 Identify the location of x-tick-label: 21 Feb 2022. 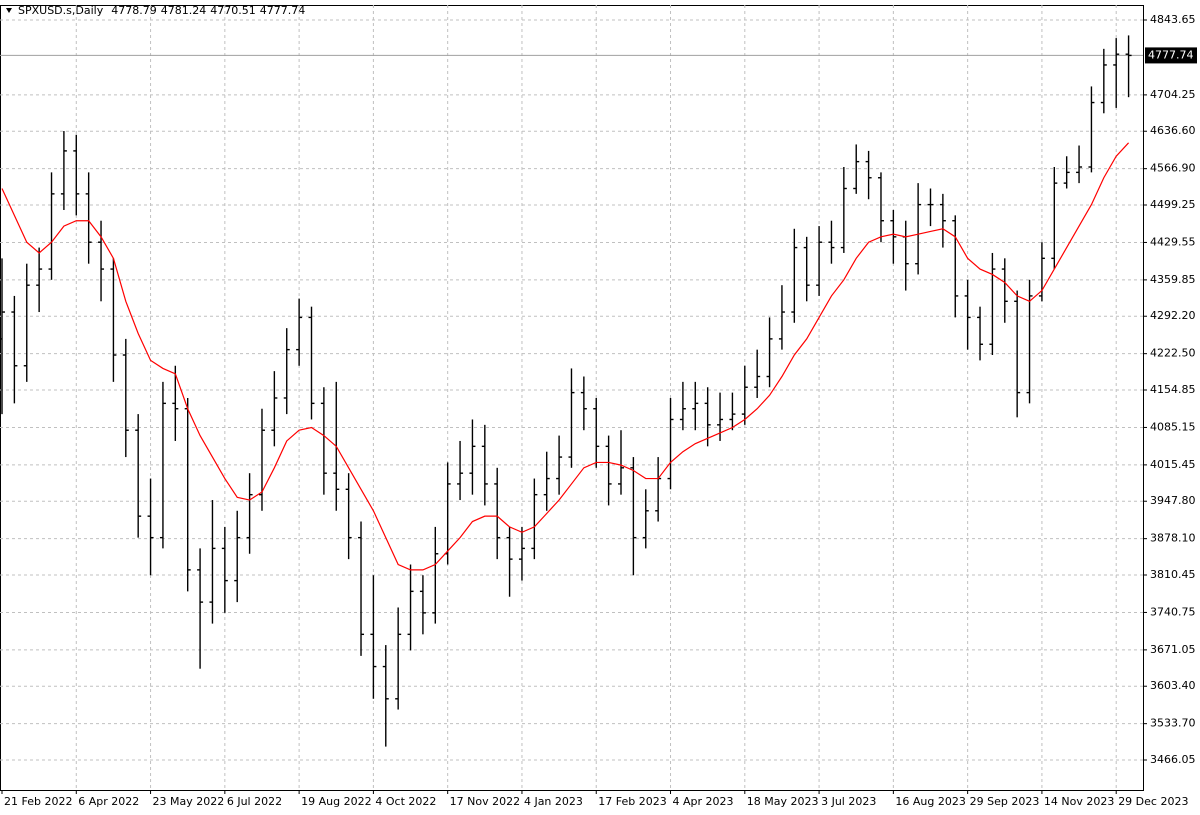
(38, 801).